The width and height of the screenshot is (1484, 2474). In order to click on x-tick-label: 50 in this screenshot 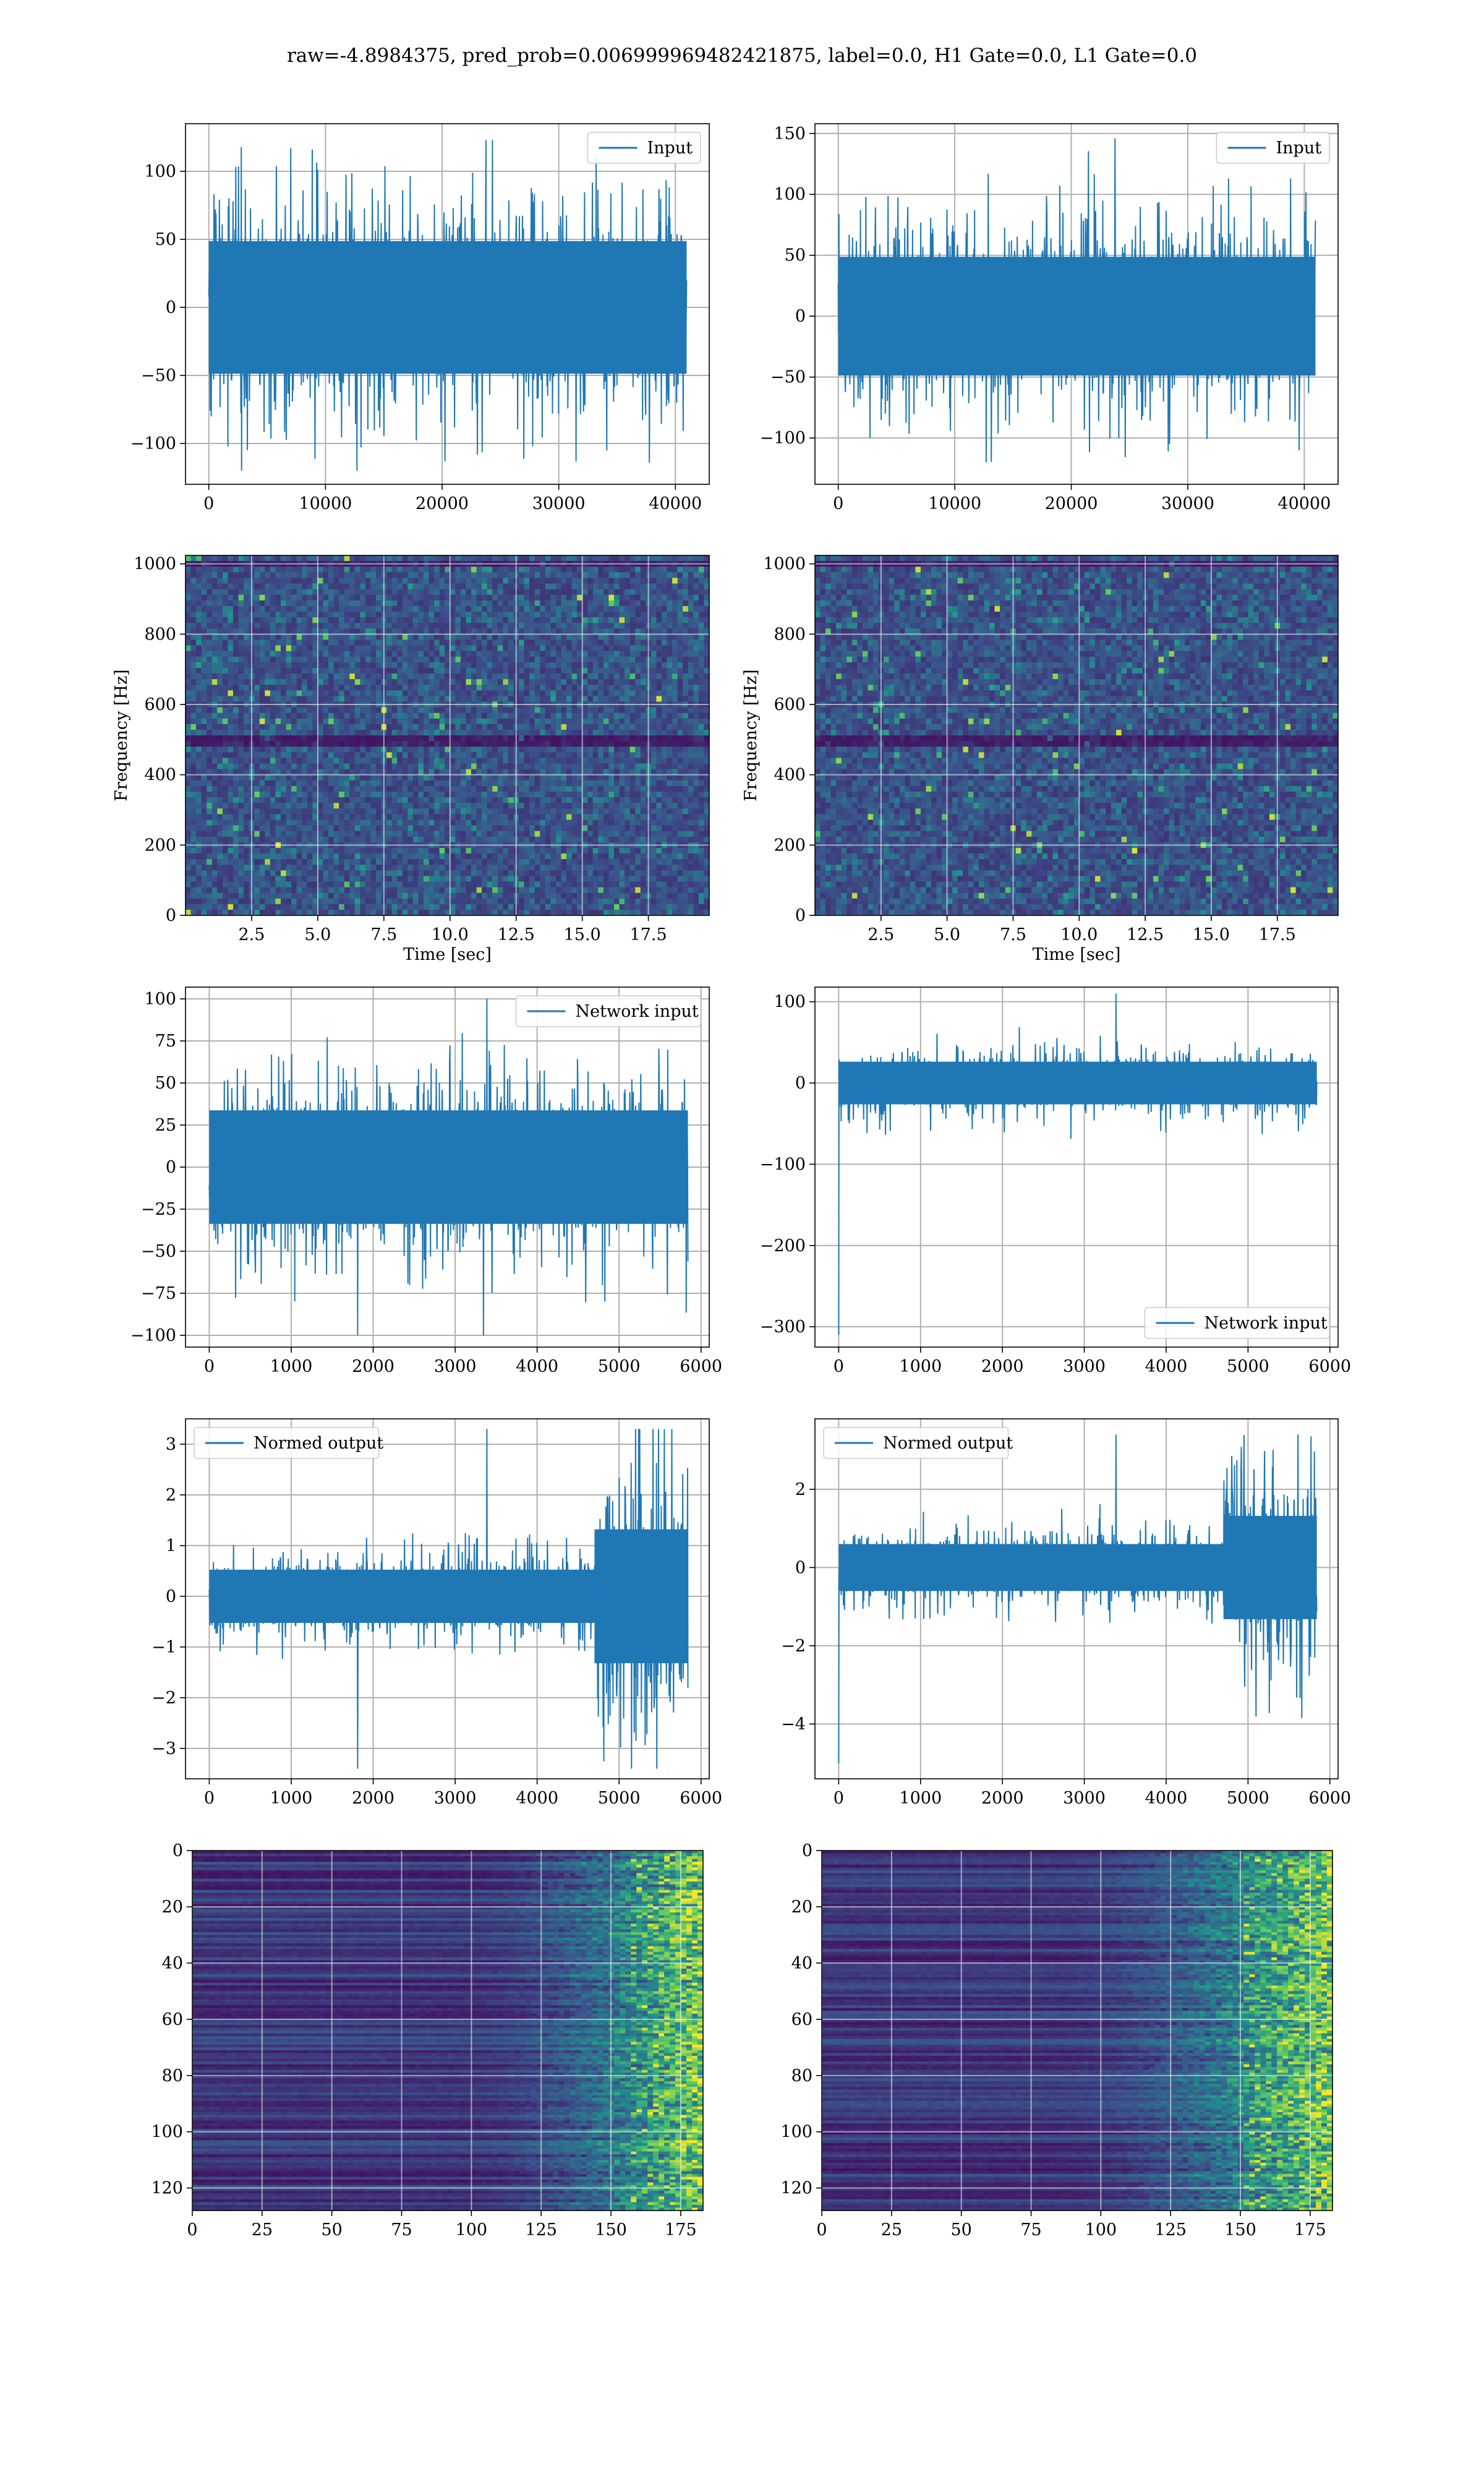, I will do `click(961, 2230)`.